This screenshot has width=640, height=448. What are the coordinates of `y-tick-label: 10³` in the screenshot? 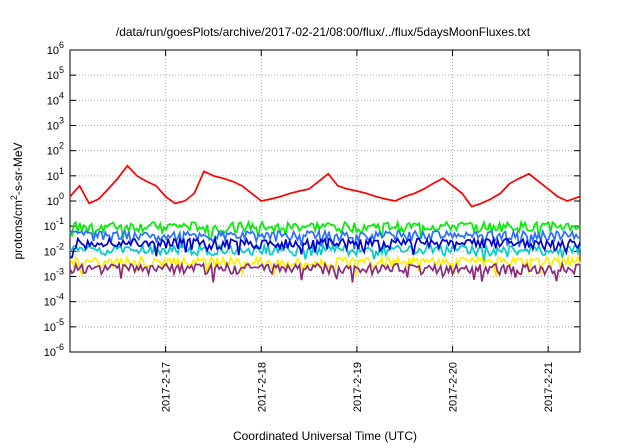 It's located at (55, 124).